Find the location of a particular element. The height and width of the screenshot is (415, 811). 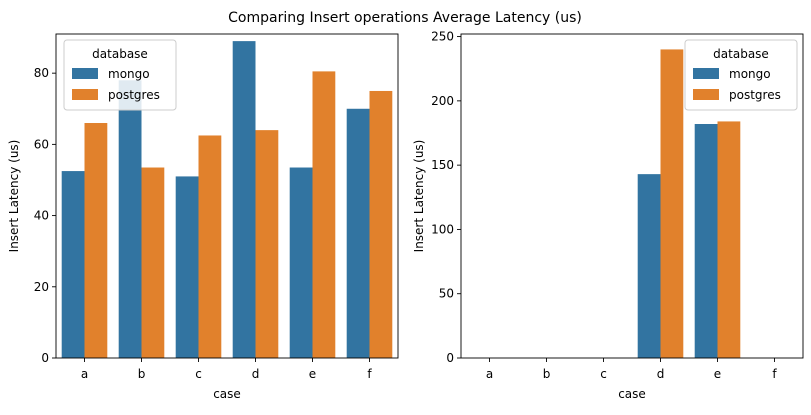

bar-postgres-c is located at coordinates (210, 246).